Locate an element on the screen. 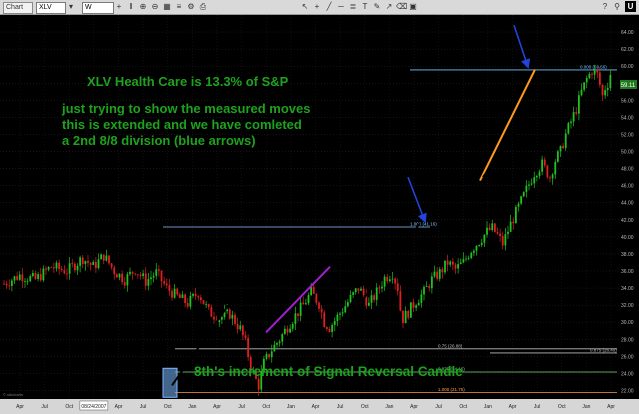  zoom-in-icon: ⊕ is located at coordinates (143, 6).